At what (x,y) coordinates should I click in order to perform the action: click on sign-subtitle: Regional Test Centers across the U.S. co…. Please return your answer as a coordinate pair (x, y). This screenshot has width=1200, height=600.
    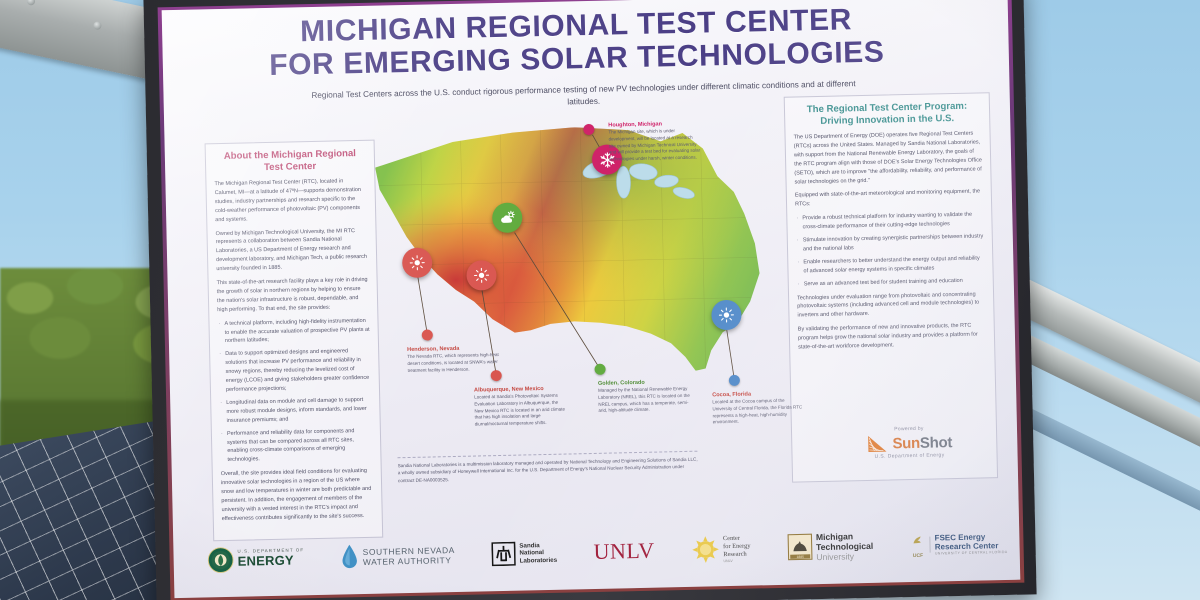
    Looking at the image, I should click on (583, 93).